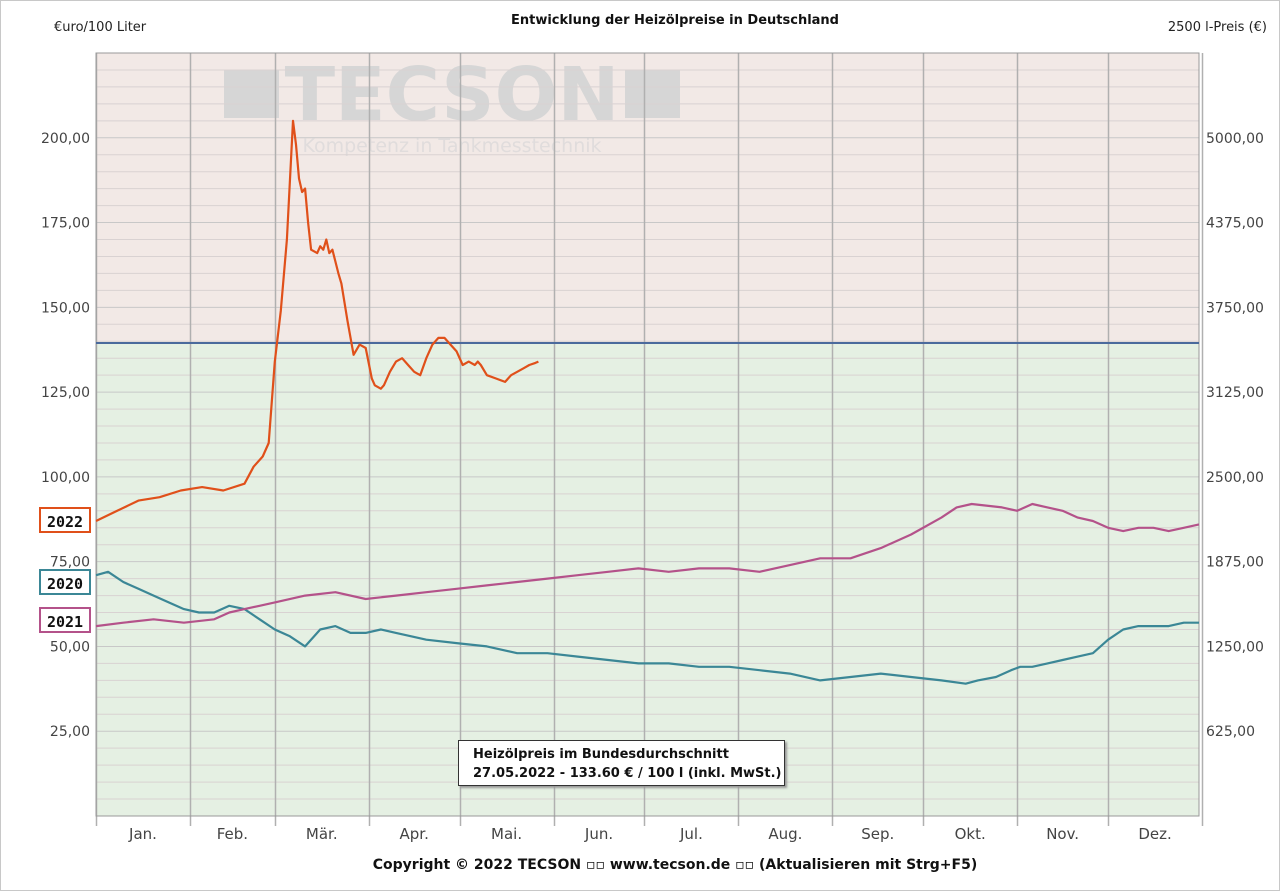 This screenshot has height=891, width=1280. I want to click on month-label: Okt., so click(970, 834).